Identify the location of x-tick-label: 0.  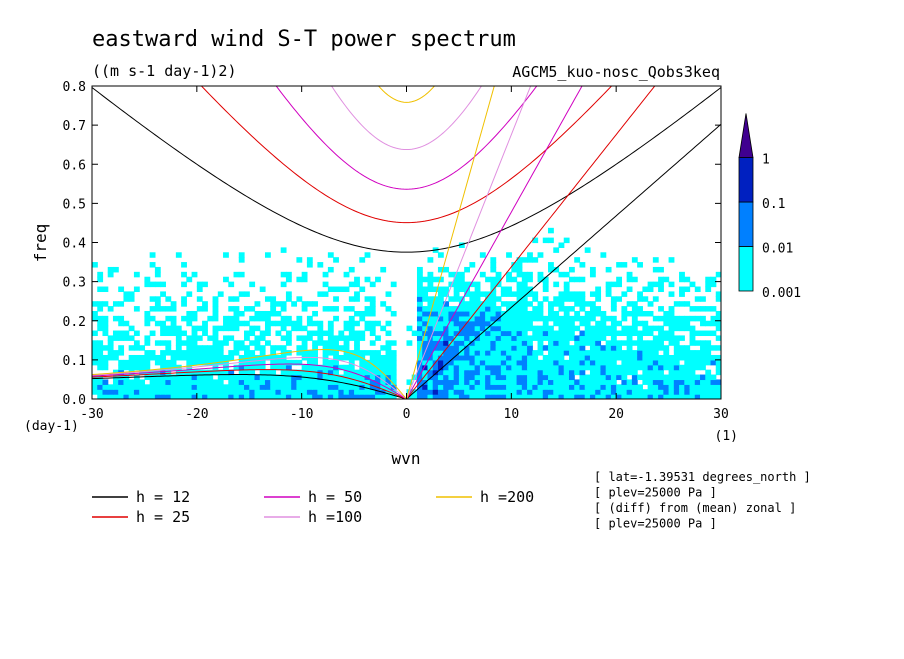
(407, 414).